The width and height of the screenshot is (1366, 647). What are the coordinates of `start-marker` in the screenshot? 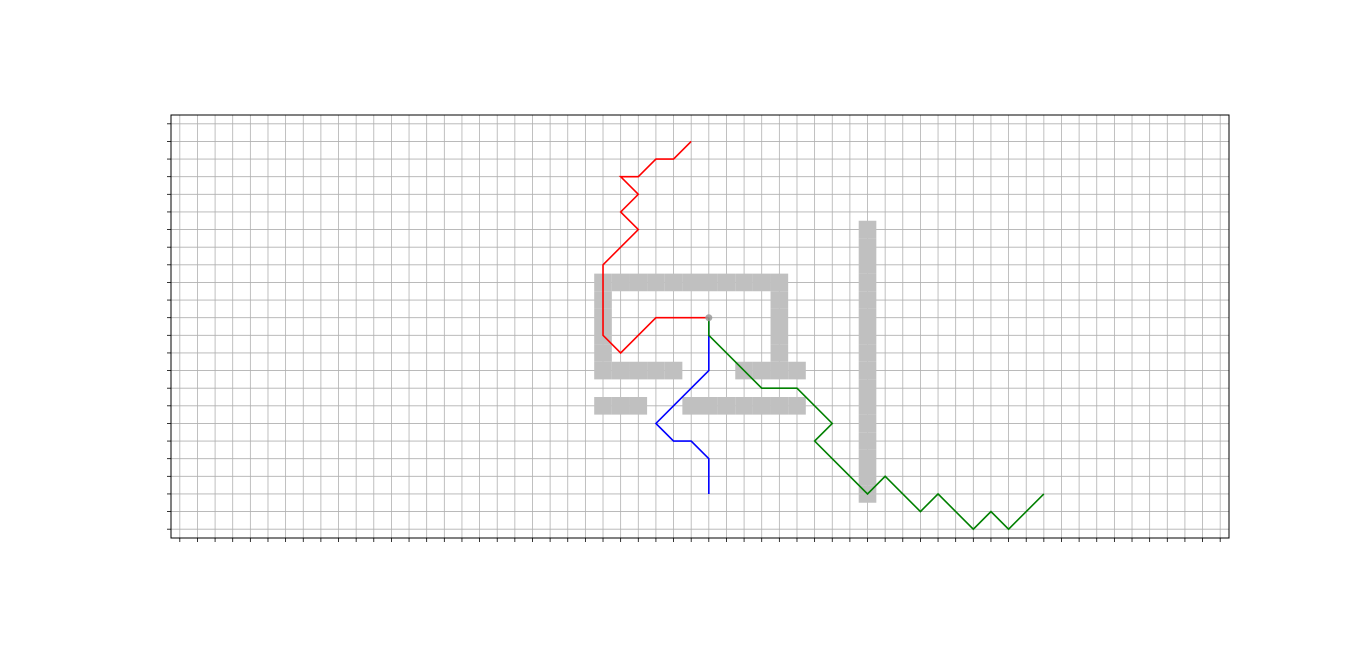 It's located at (709, 318).